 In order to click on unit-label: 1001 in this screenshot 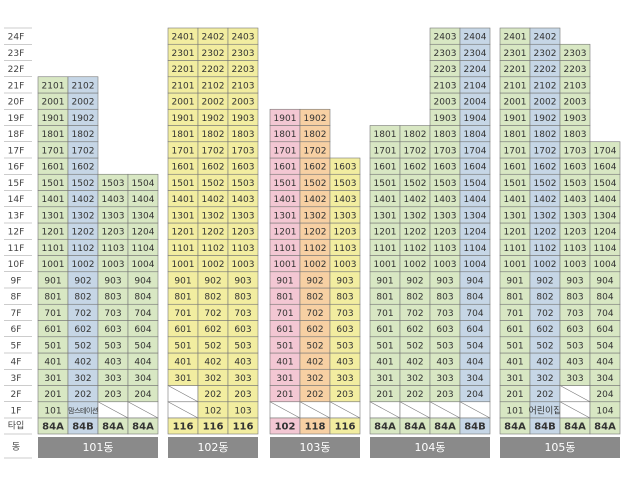, I will do `click(183, 265)`.